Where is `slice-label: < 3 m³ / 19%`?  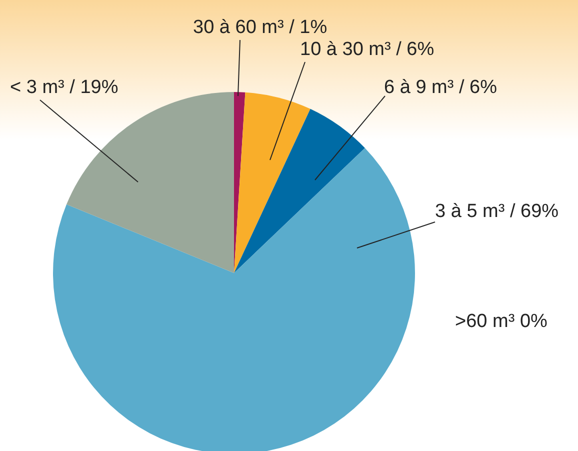 slice-label: < 3 m³ / 19% is located at coordinates (64, 87).